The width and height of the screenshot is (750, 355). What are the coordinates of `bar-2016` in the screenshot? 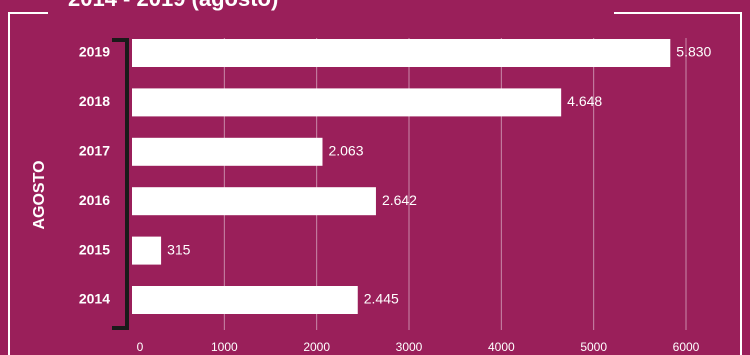 It's located at (254, 201).